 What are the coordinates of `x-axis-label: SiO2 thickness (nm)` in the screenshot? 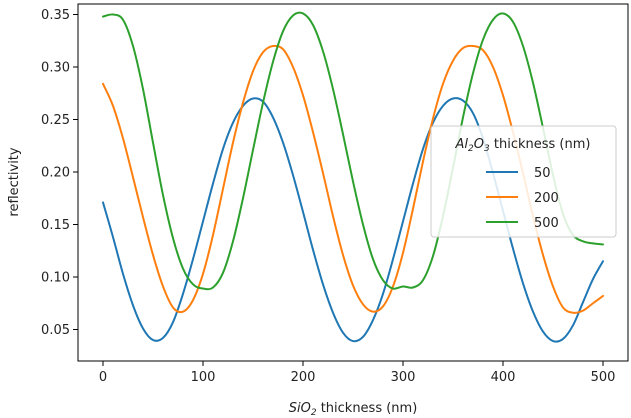 It's located at (353, 409).